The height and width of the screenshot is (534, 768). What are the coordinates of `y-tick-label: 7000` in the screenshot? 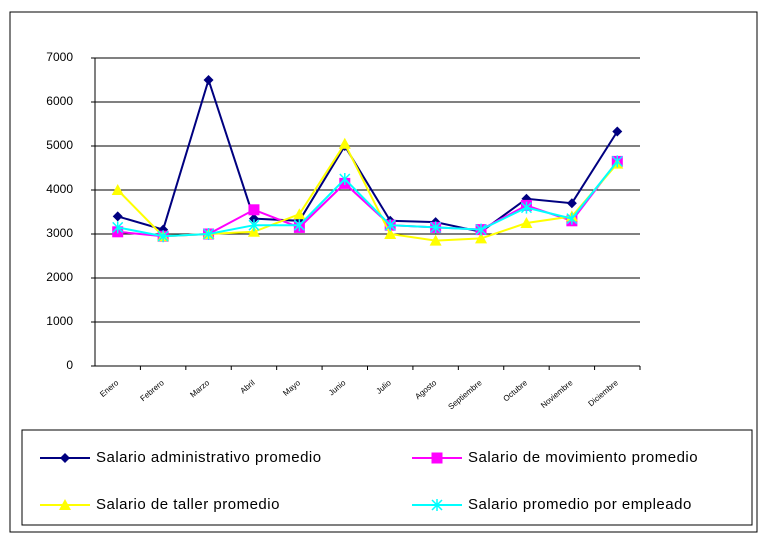 It's located at (59, 57).